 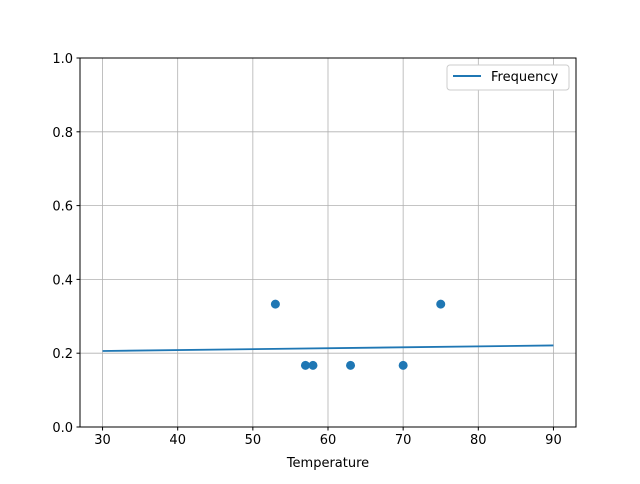 What do you see at coordinates (62, 133) in the screenshot?
I see `y-tick-label: 0.8` at bounding box center [62, 133].